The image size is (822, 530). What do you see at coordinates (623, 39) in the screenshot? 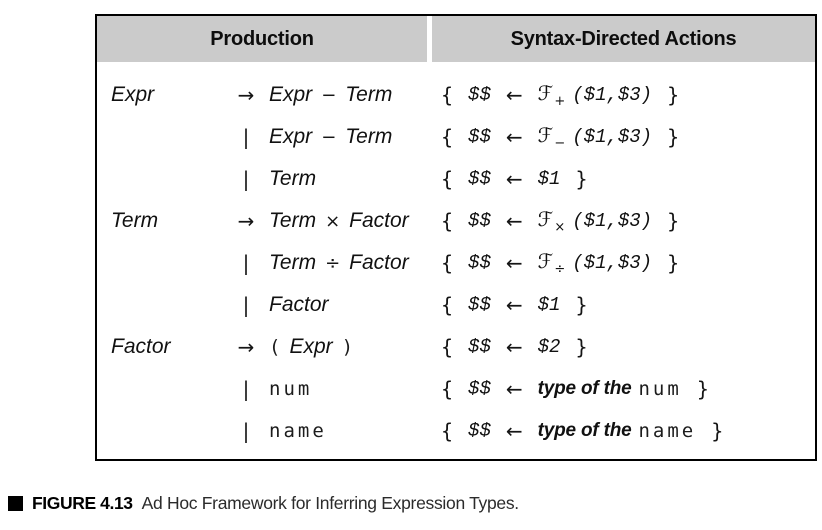
I see `column-header-syntax-directed-actions: Syntax-Directed Actions` at bounding box center [623, 39].